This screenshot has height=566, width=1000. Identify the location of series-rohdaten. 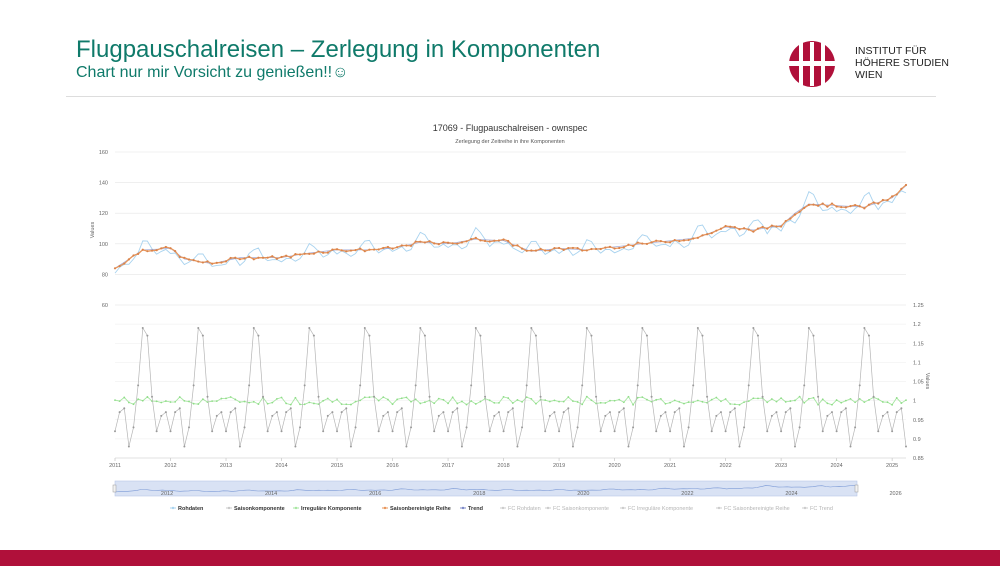
(510, 232).